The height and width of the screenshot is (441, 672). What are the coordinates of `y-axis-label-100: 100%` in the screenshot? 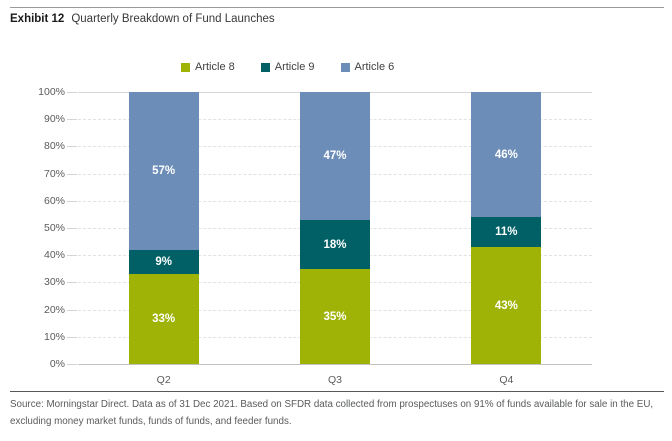 It's located at (51, 92).